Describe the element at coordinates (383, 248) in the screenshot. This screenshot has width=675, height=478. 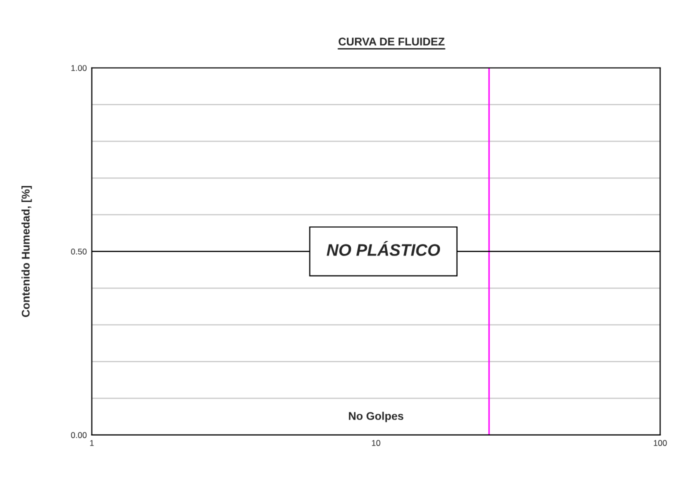
I see `annotation: NO PLÁSTICO` at that location.